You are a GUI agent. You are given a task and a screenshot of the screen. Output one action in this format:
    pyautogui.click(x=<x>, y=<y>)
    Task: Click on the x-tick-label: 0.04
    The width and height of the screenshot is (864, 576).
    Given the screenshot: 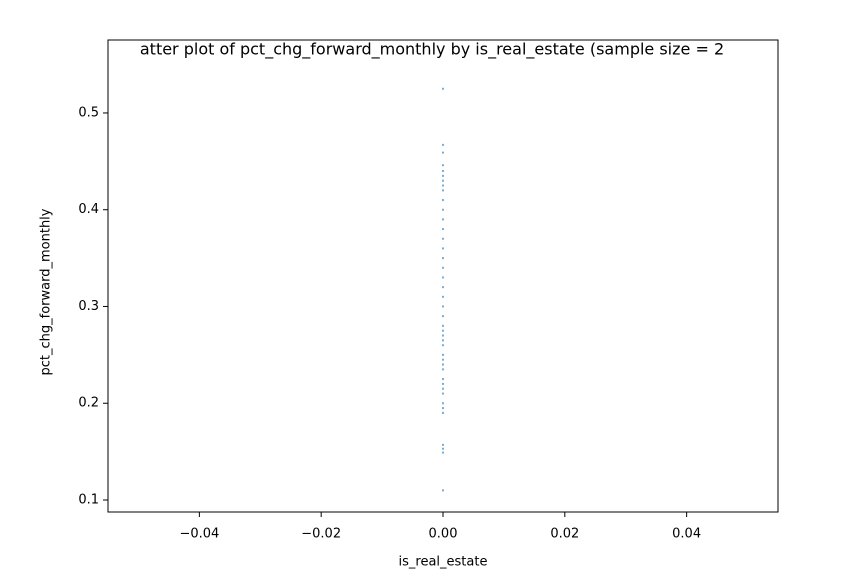 What is the action you would take?
    pyautogui.click(x=686, y=534)
    